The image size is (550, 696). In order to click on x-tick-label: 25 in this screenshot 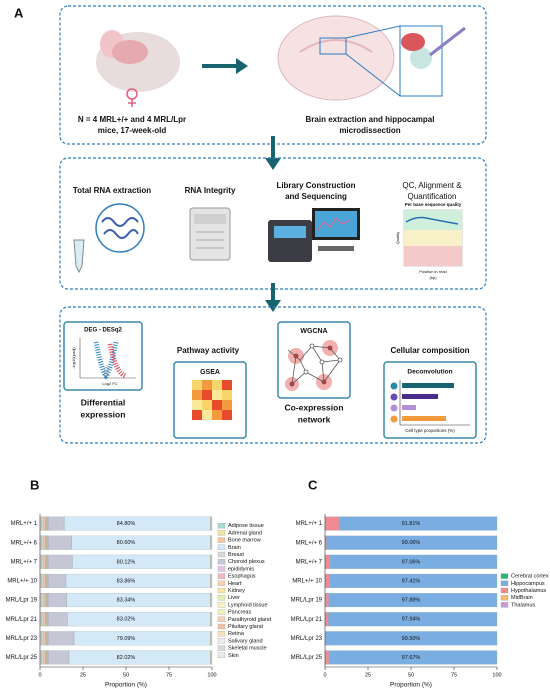, I will do `click(83, 675)`.